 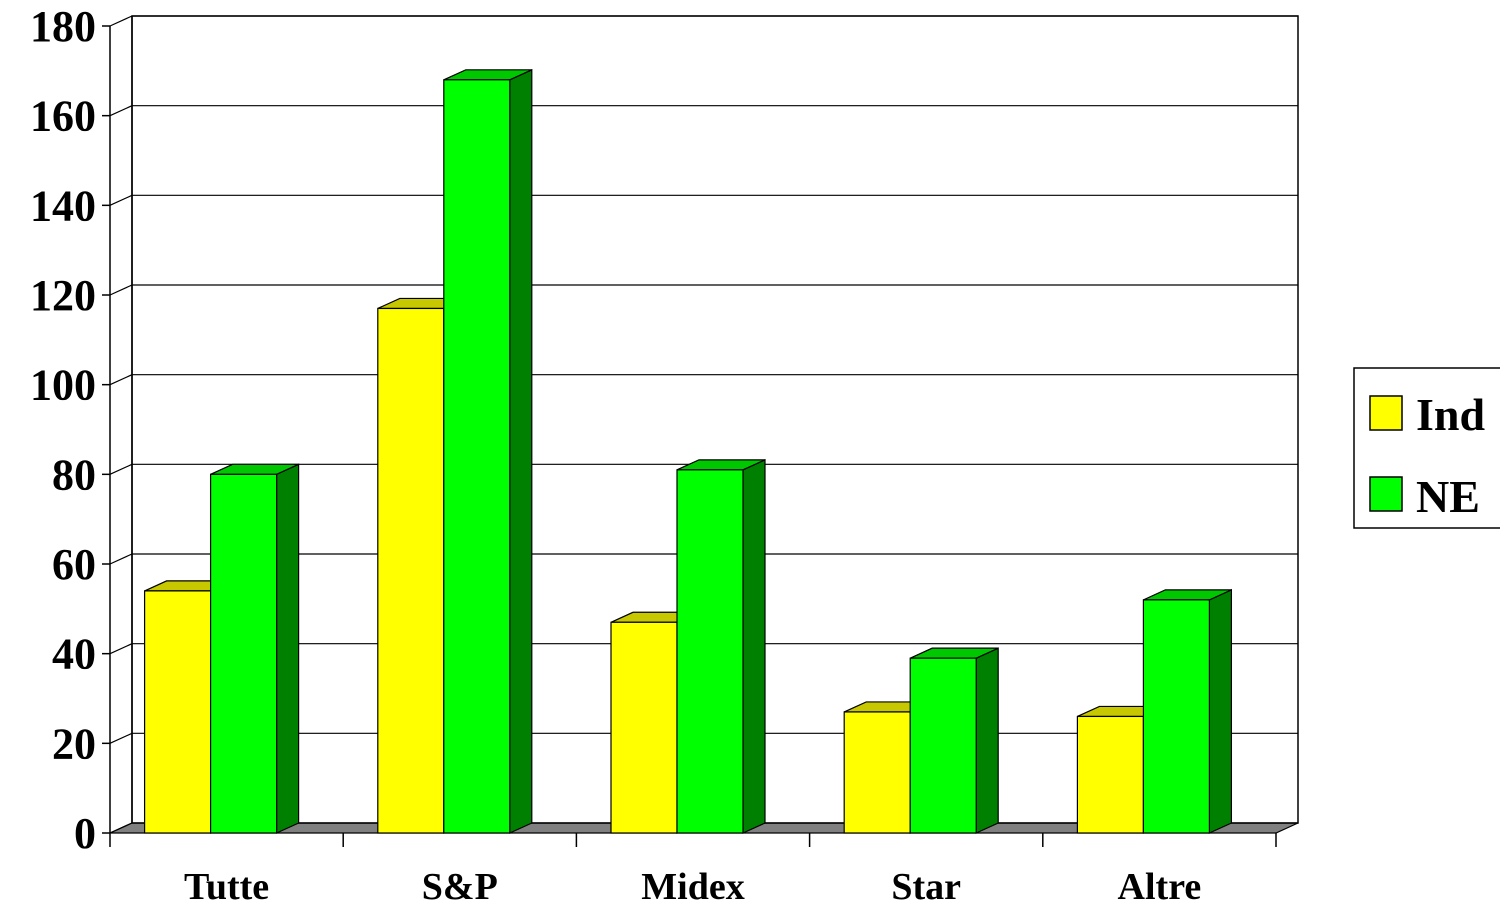 What do you see at coordinates (1160, 884) in the screenshot?
I see `x-tick-label: Altre` at bounding box center [1160, 884].